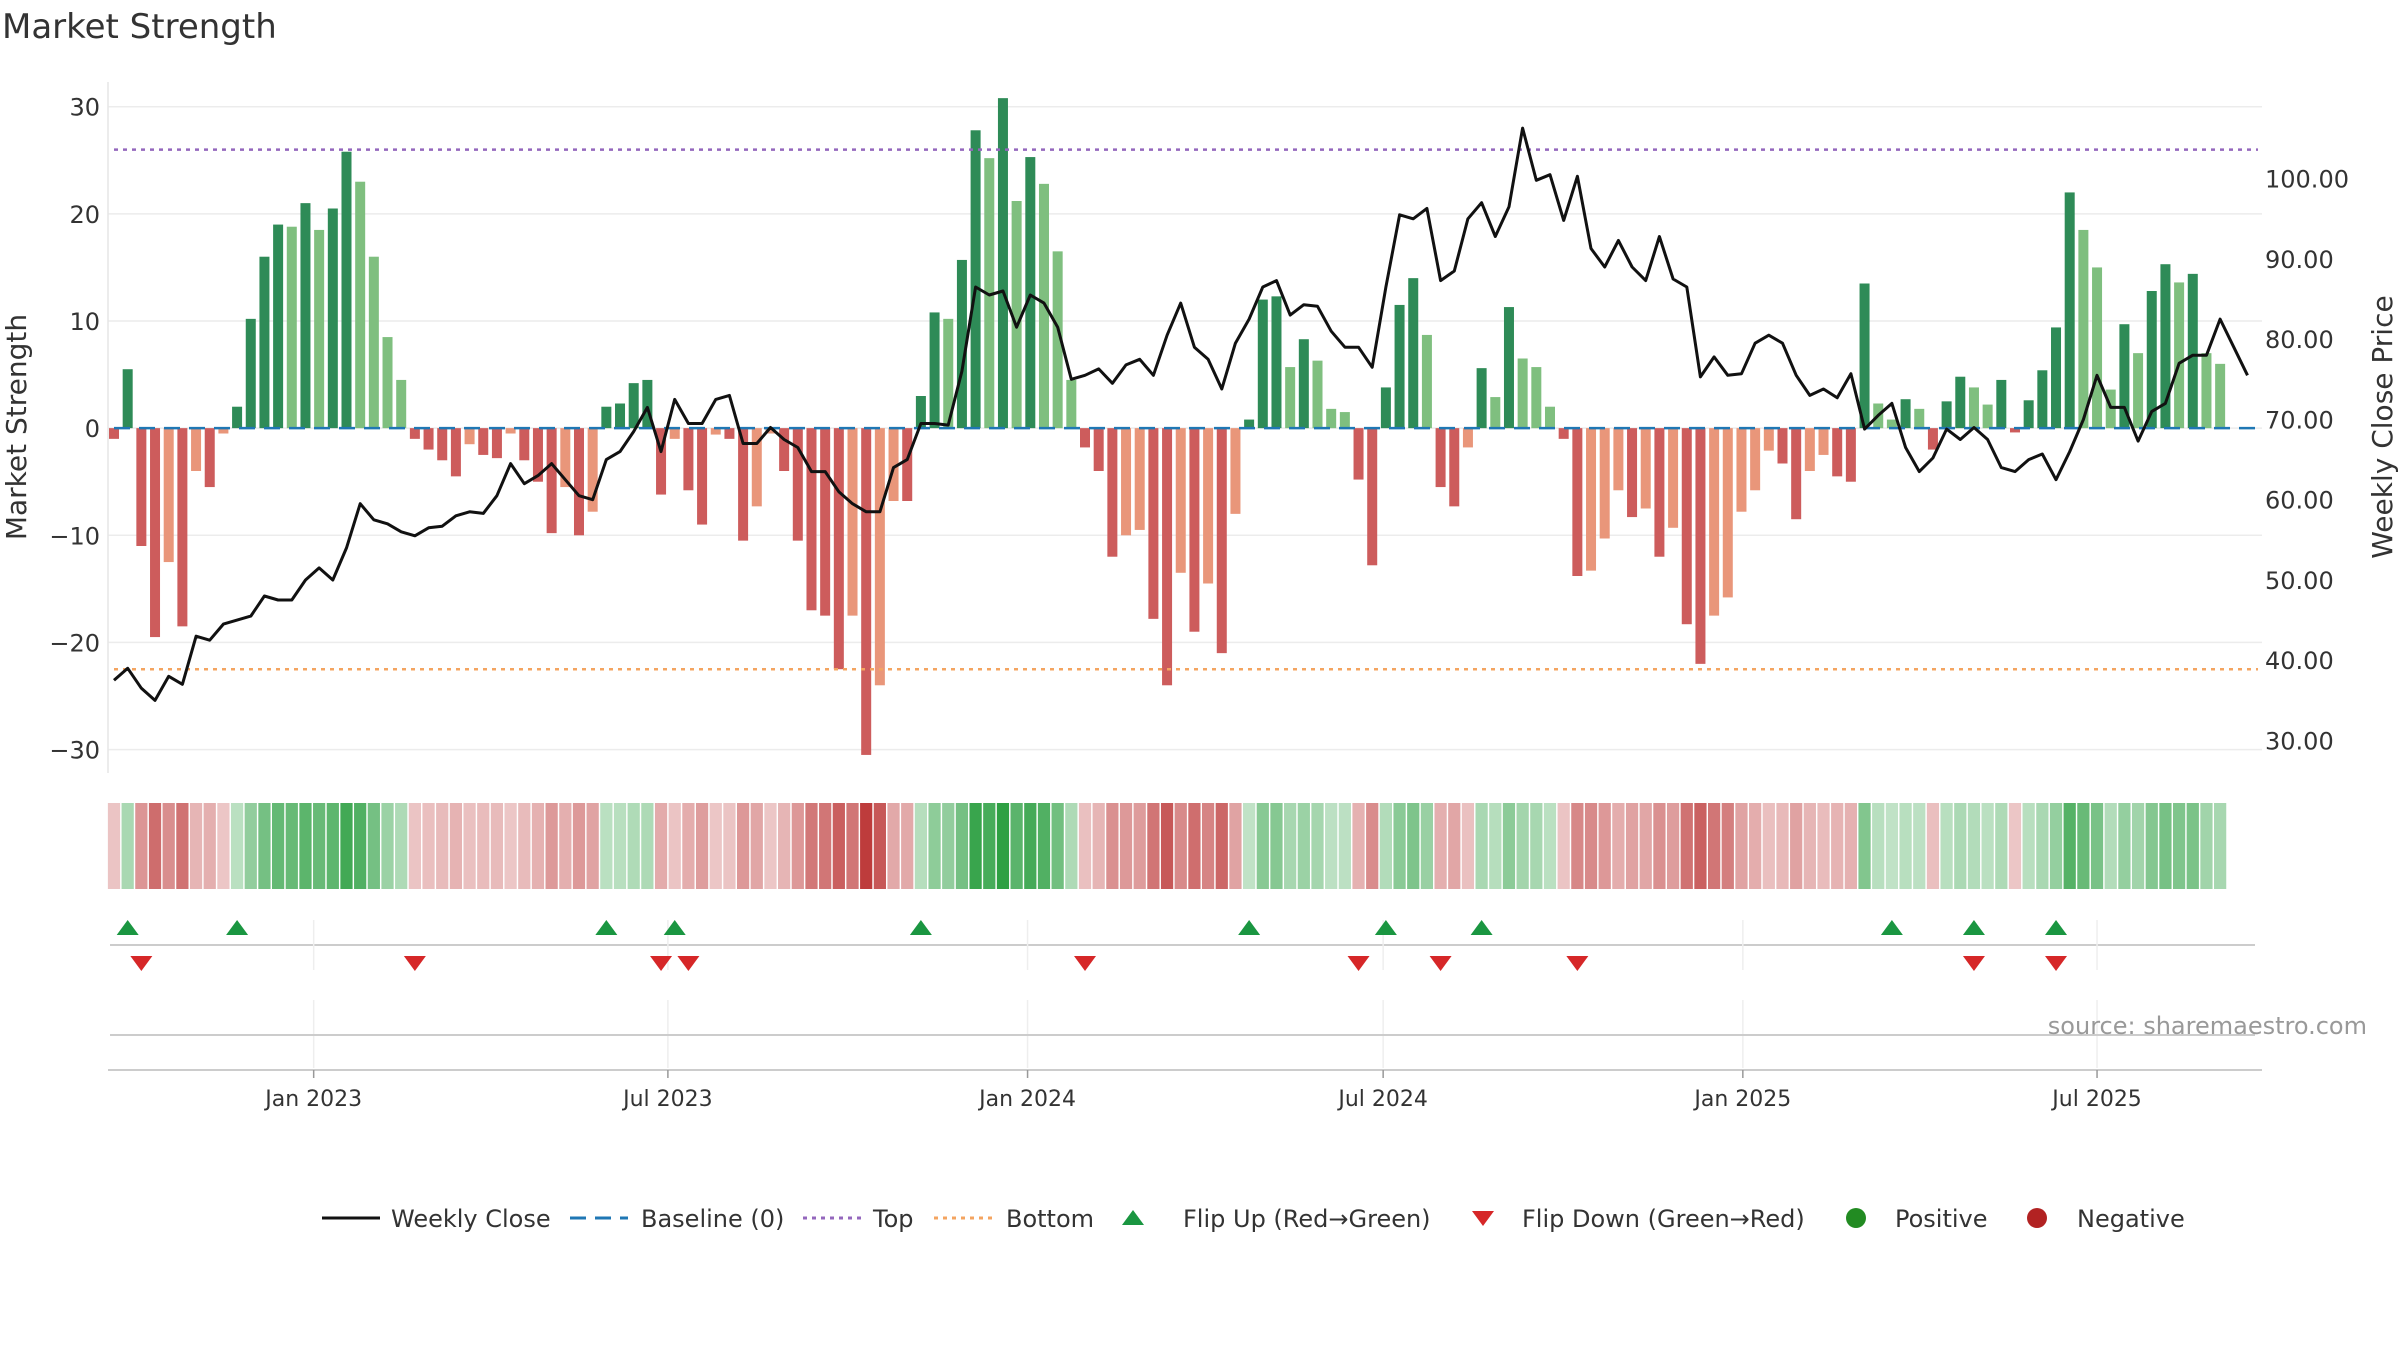 This screenshot has height=1350, width=2400. Describe the element at coordinates (2131, 1219) in the screenshot. I see `legend-negative: Negative` at that location.